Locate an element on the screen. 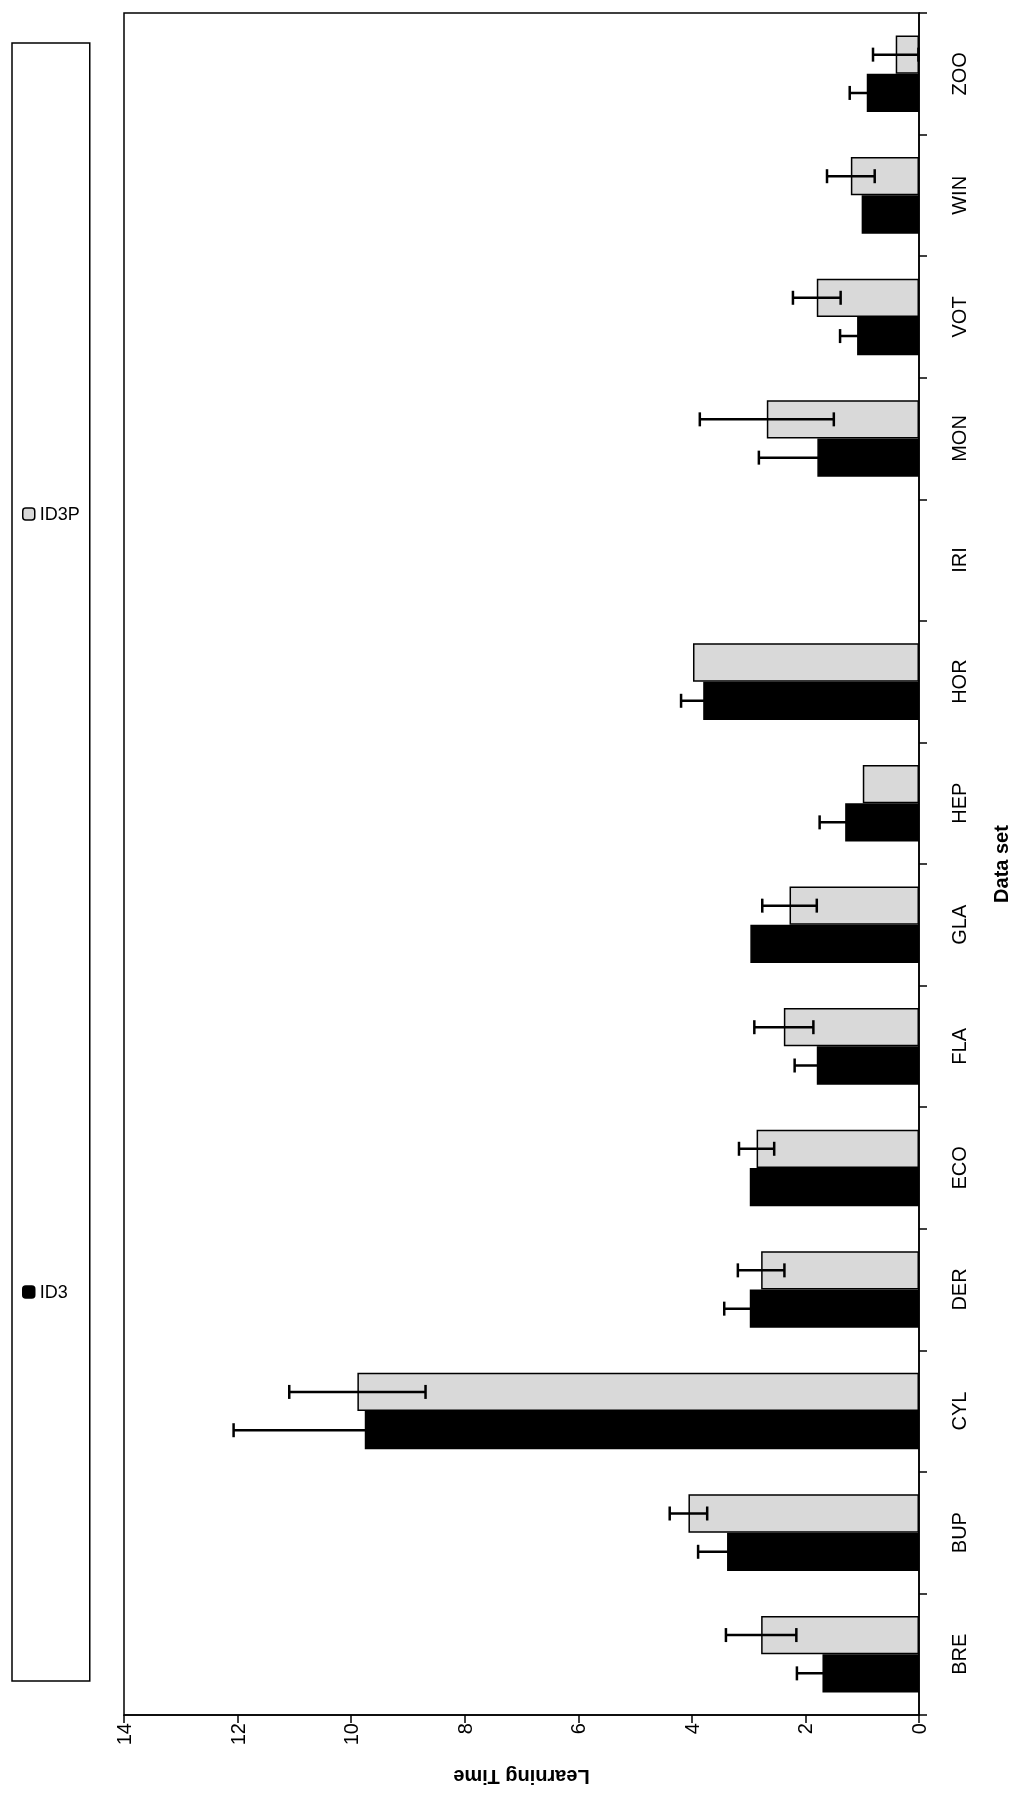 The image size is (1027, 1811). y-tick-label: ZOO is located at coordinates (959, 74).